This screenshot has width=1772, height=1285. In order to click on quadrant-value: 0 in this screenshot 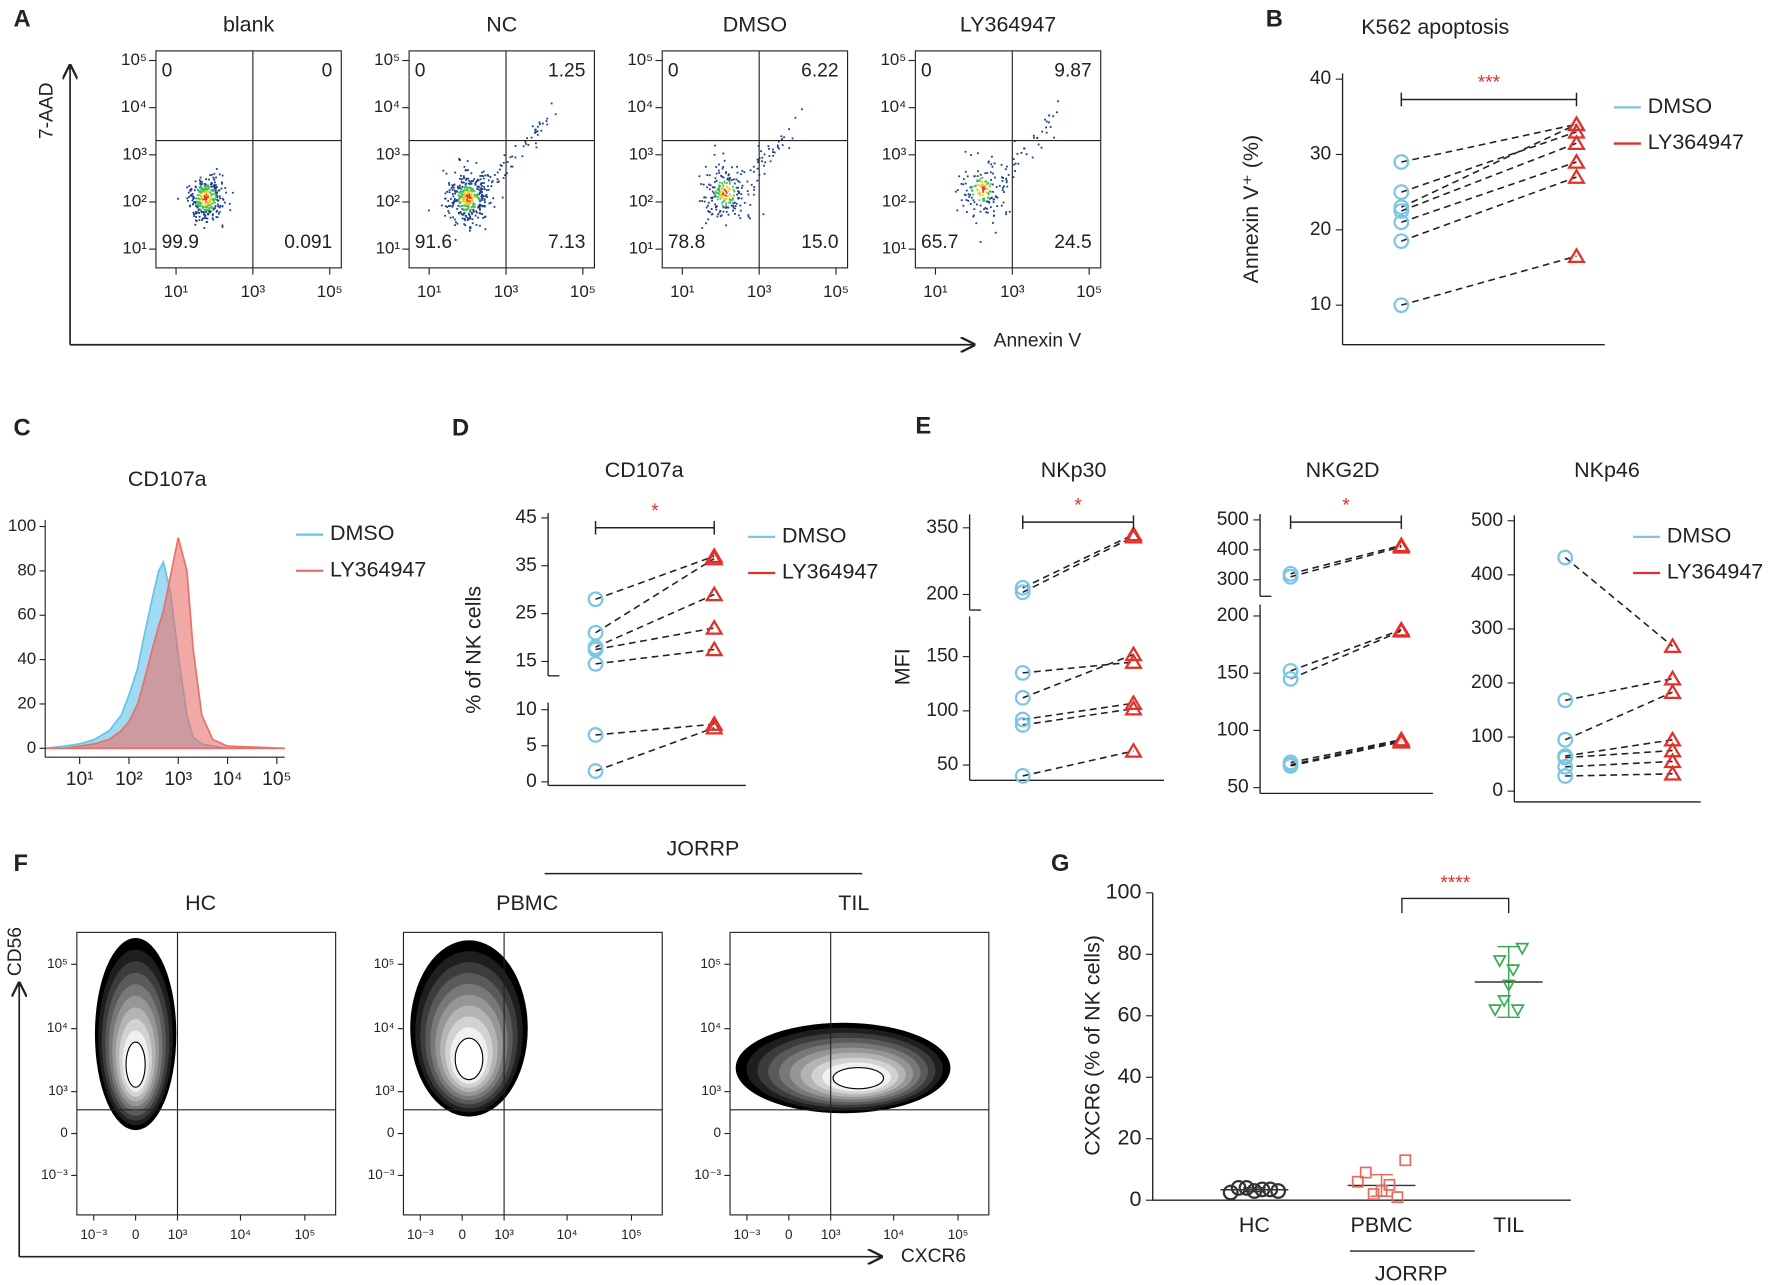, I will do `click(167, 70)`.